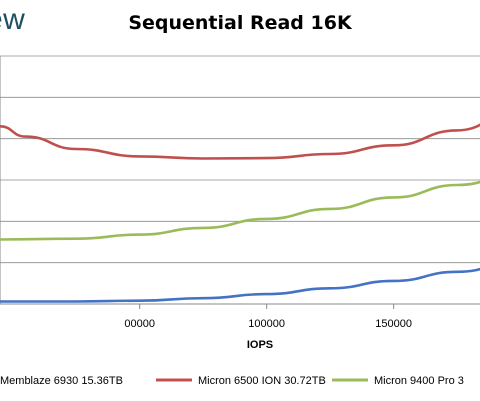 This screenshot has width=480, height=401. Describe the element at coordinates (61, 381) in the screenshot. I see `legend-label-0: Memblaze 6930 15.36TB` at that location.